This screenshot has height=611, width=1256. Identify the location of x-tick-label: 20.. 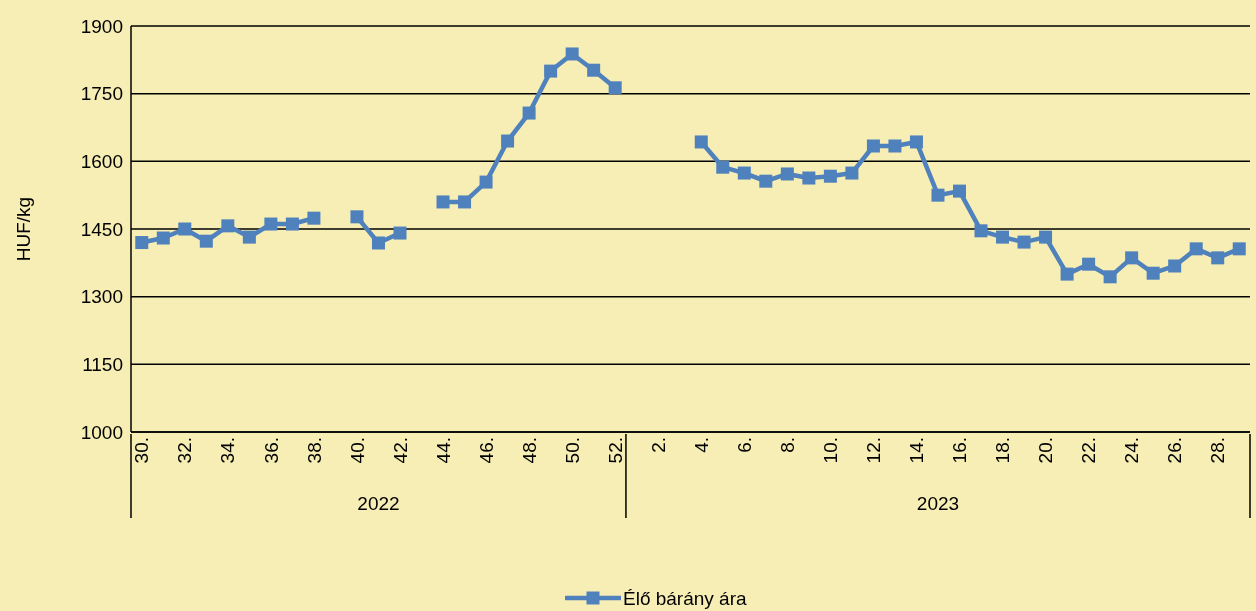
(1046, 450).